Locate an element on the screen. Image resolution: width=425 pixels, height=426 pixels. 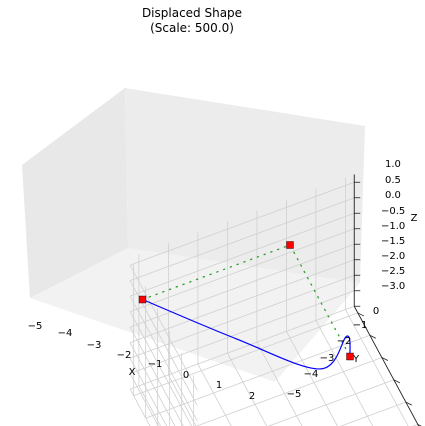
z-tick-label: −1.5 is located at coordinates (393, 241).